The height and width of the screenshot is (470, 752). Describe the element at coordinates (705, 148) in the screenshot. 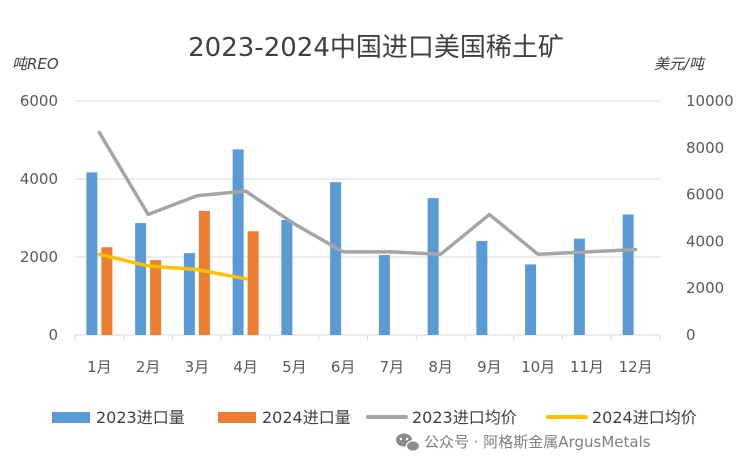

I see `right-tick-label: 8000` at that location.